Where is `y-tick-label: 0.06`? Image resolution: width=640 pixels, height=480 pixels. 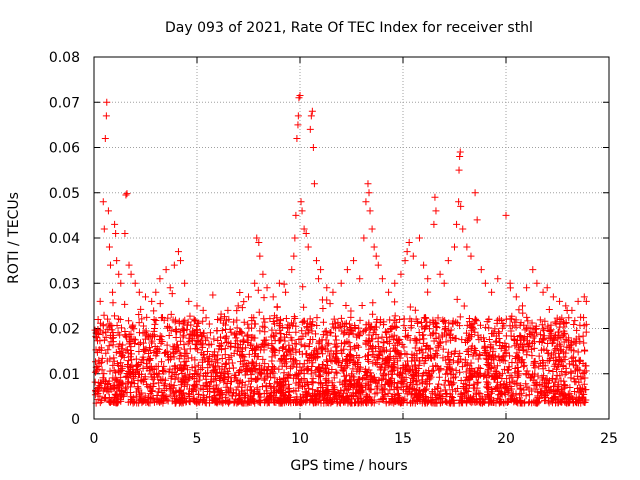 y-tick-label: 0.06 is located at coordinates (64, 149).